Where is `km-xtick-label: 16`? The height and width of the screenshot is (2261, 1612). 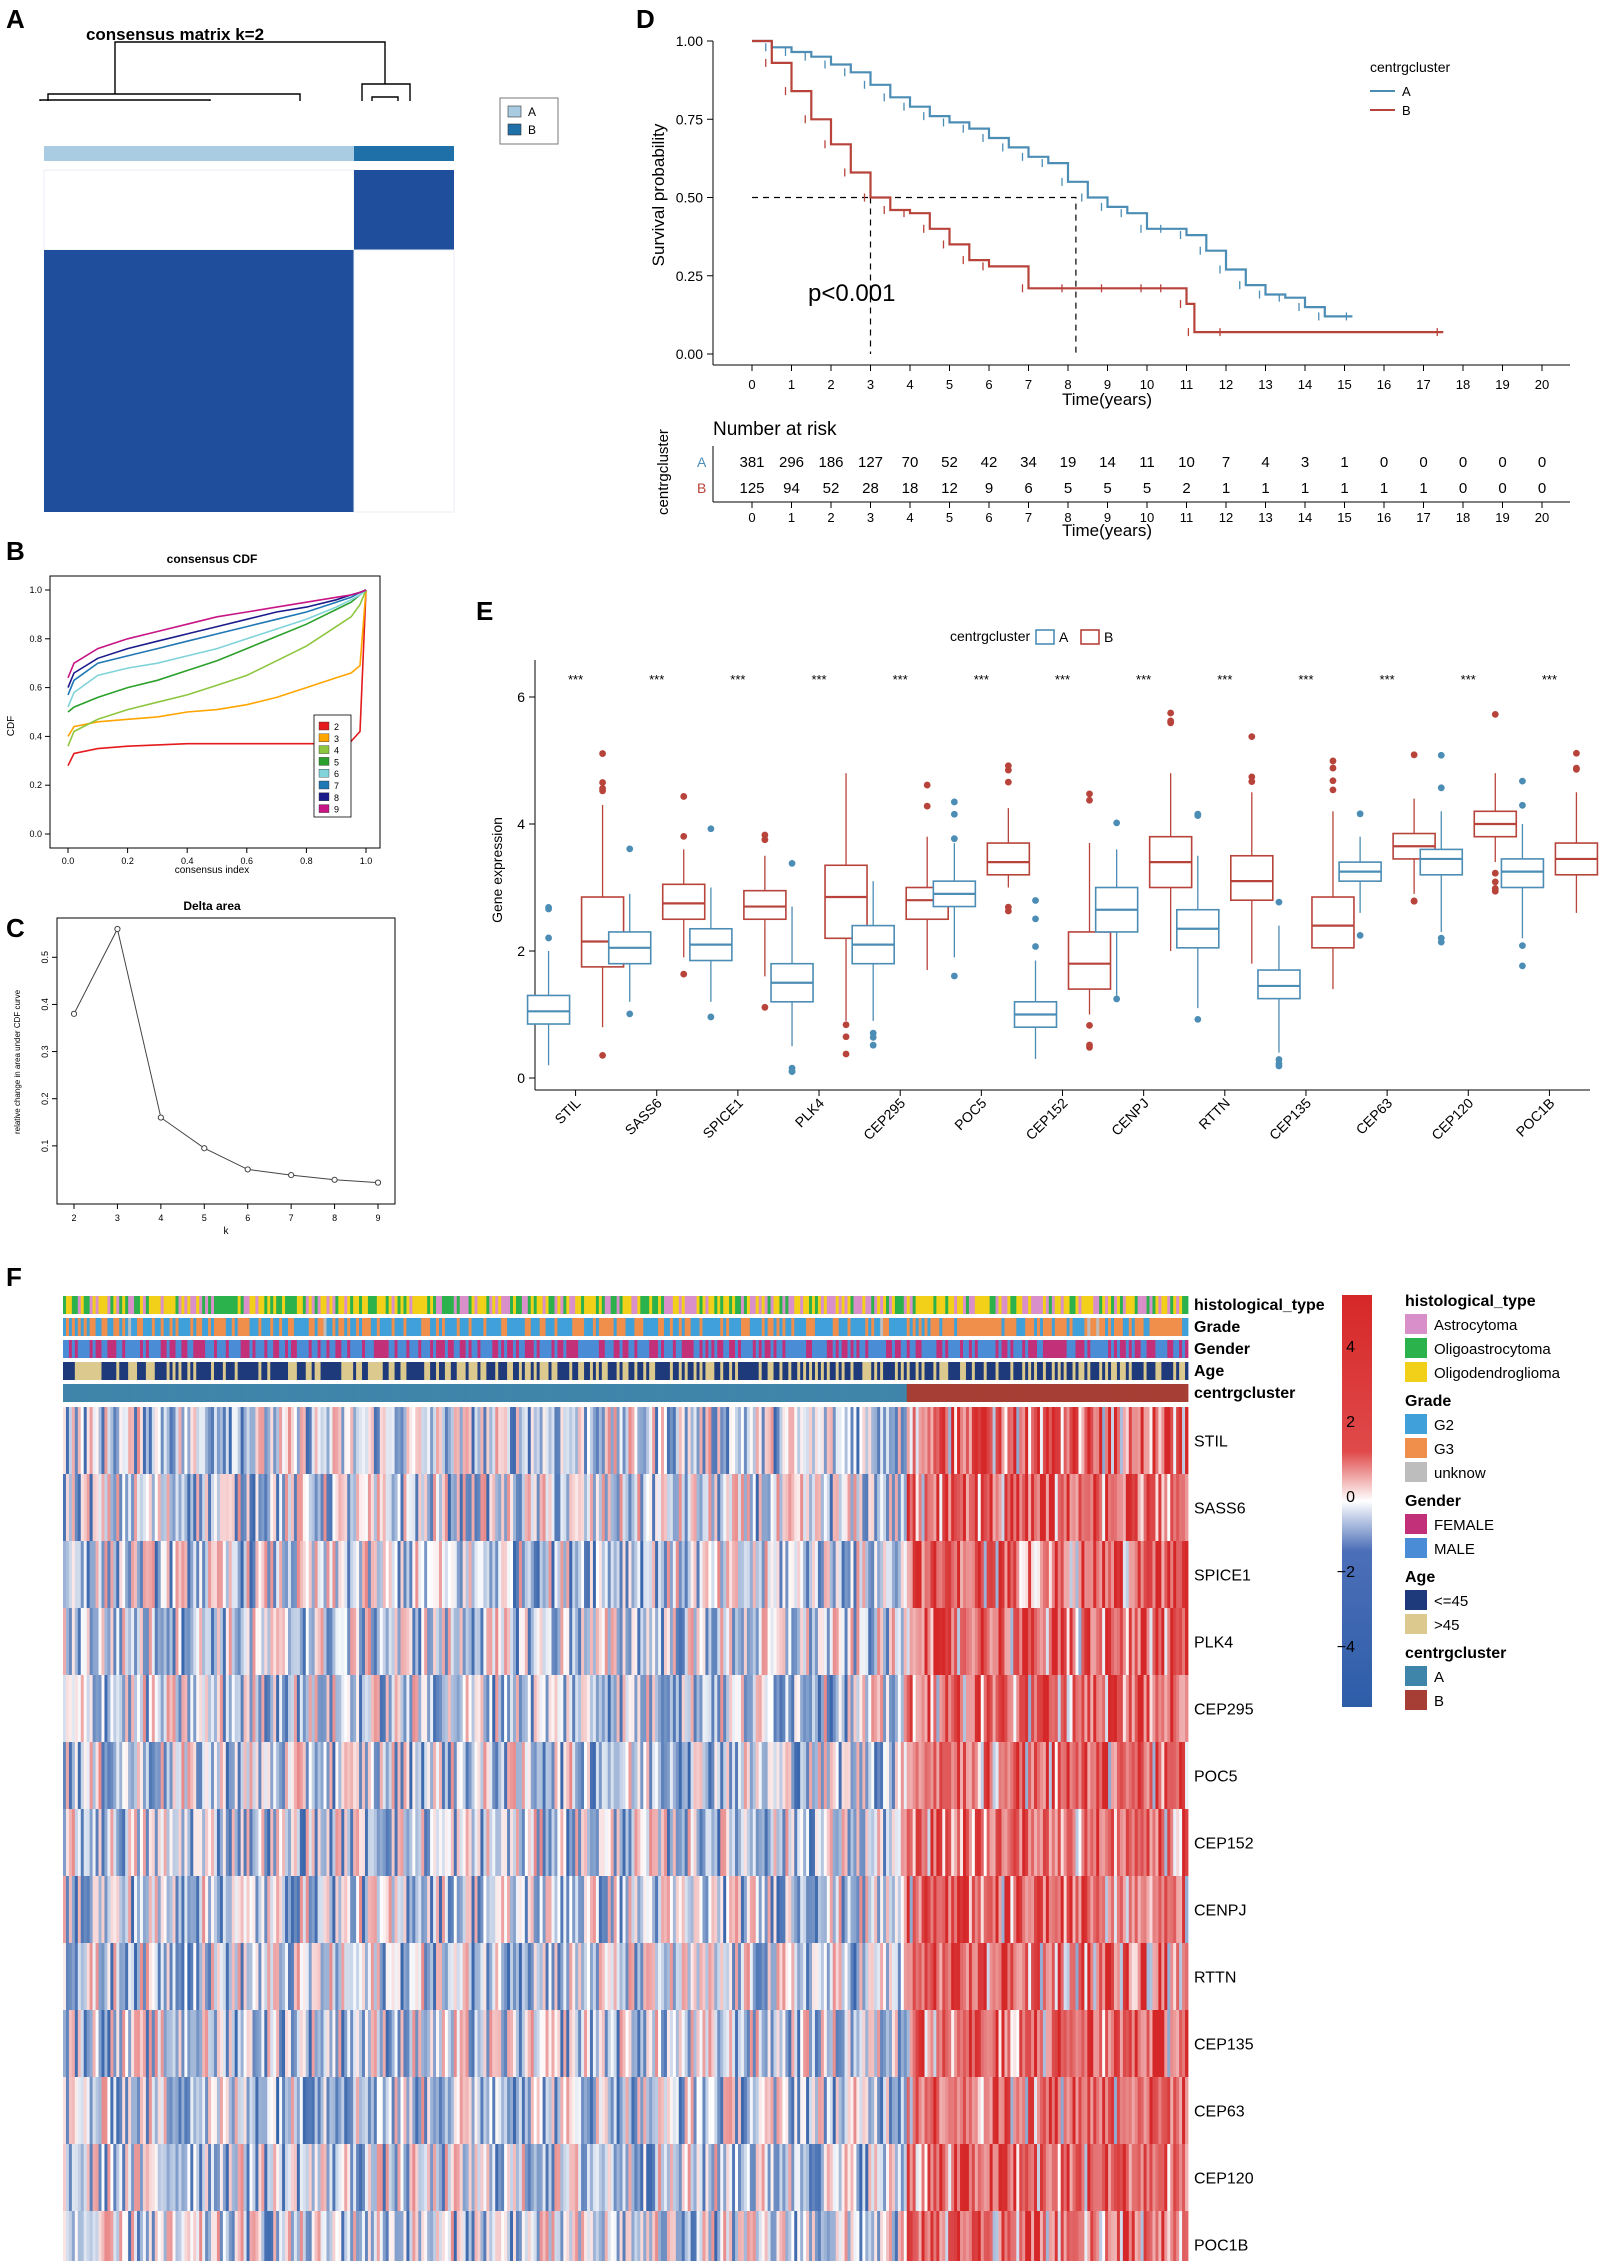 km-xtick-label: 16 is located at coordinates (1384, 384).